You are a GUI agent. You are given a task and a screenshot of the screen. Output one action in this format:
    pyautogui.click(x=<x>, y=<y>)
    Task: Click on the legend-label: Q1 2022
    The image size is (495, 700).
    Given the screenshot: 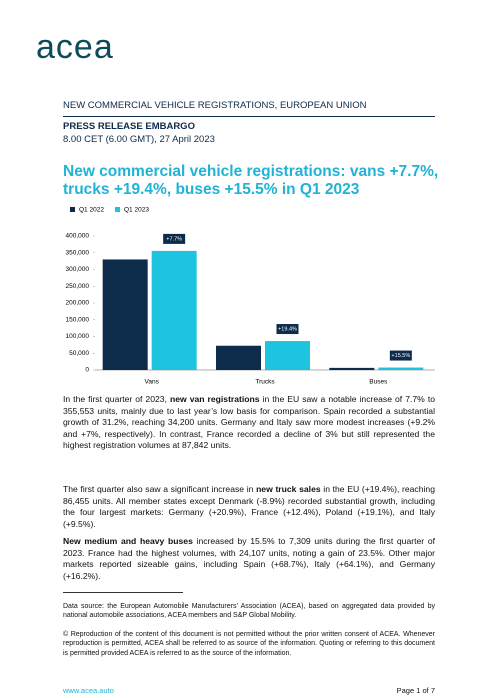 What is the action you would take?
    pyautogui.click(x=91, y=210)
    